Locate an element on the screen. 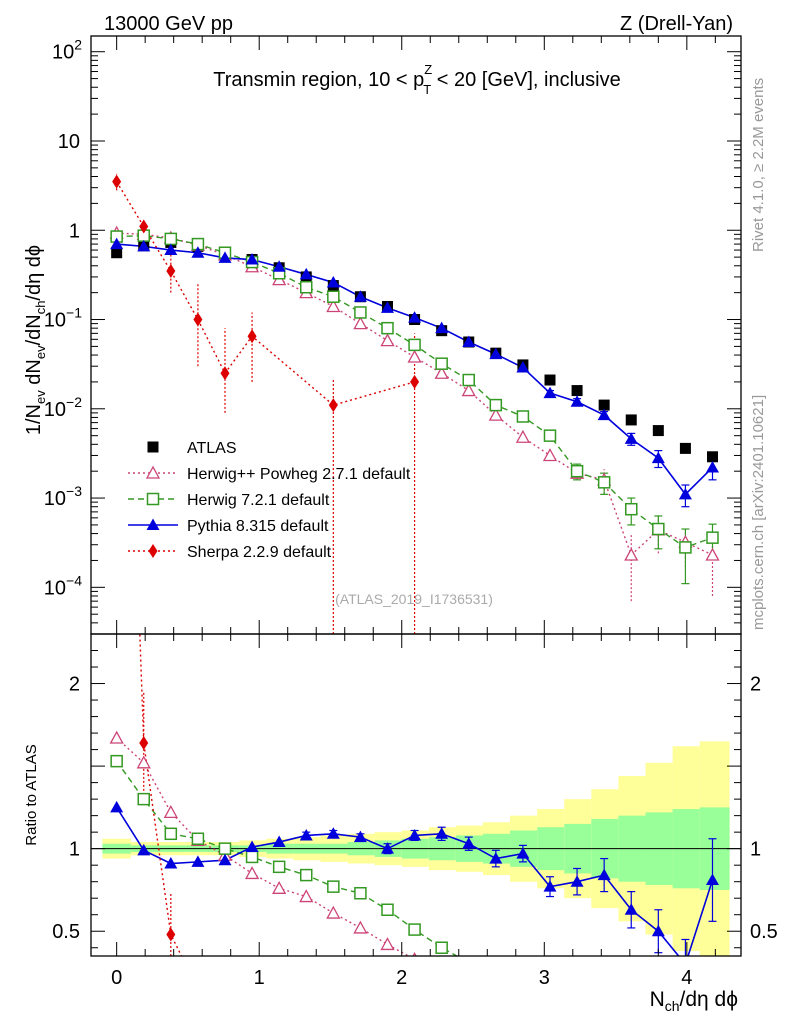  ratio-y-tick-label-right: 2 is located at coordinates (755, 685).